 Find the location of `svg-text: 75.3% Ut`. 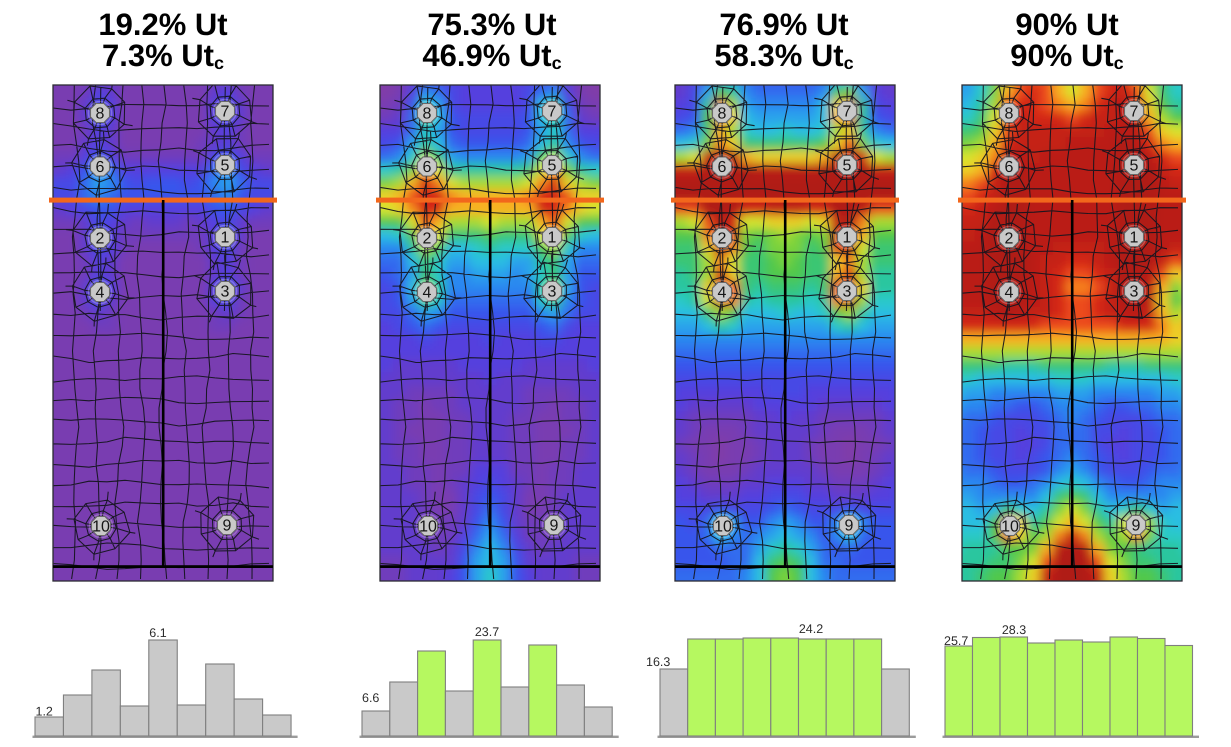

svg-text: 75.3% Ut is located at coordinates (491, 24).